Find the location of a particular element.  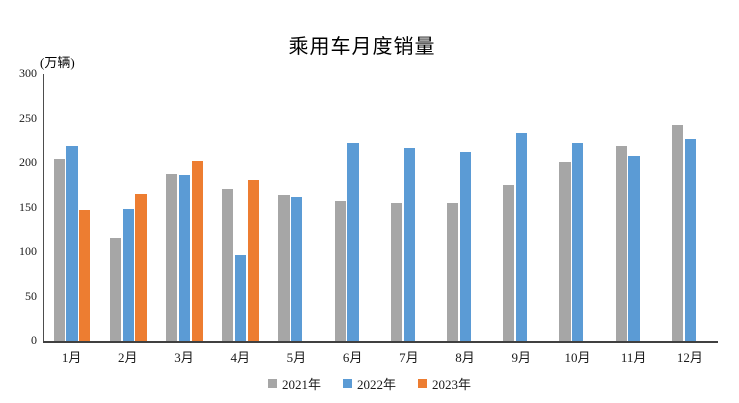

bar-2022年-12月 is located at coordinates (690, 240).